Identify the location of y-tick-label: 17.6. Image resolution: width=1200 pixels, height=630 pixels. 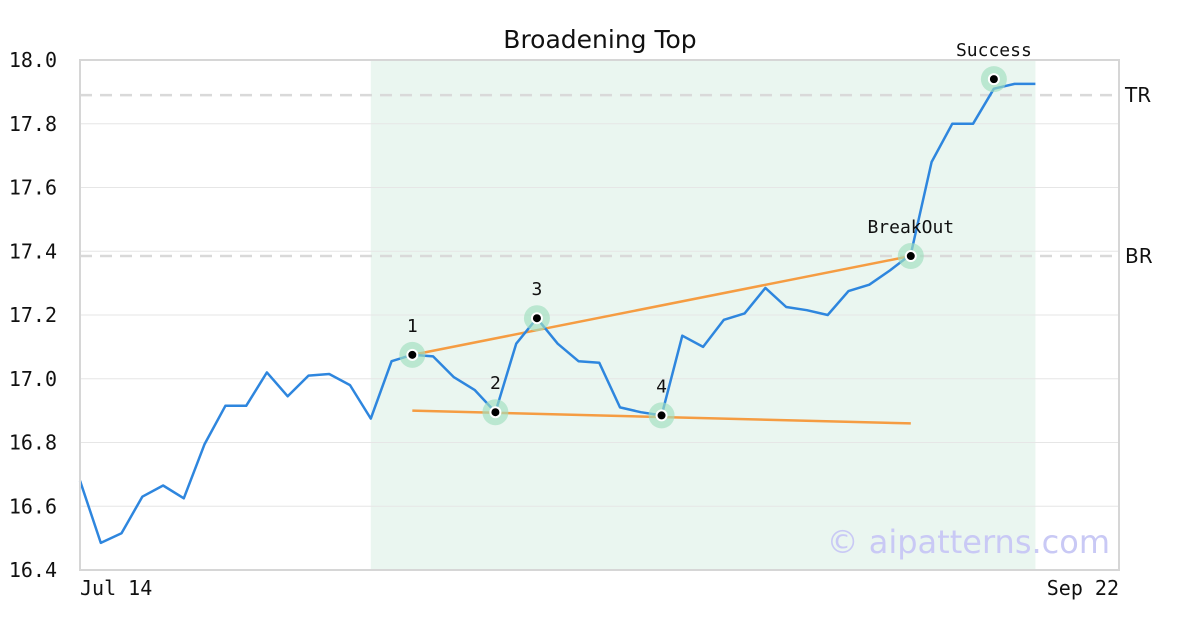
(33, 188).